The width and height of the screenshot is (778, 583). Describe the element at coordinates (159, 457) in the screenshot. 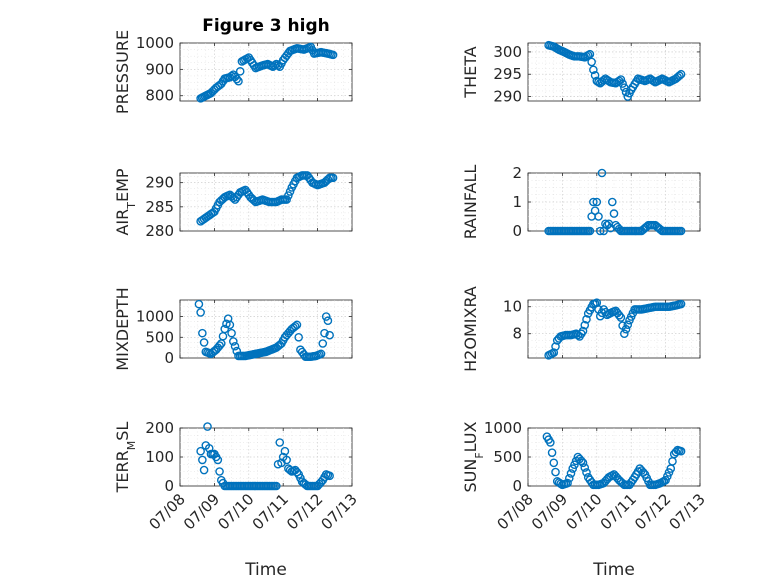

I see `y-tick-label: 100` at that location.